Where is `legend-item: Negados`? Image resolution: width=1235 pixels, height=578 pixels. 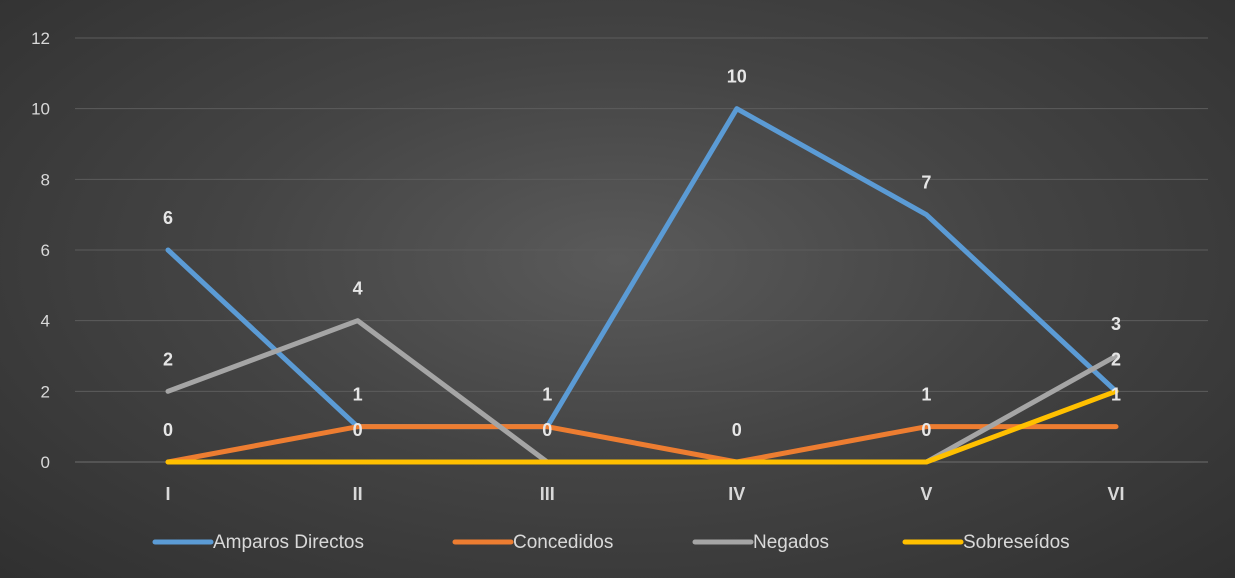
legend-item: Negados is located at coordinates (760, 542).